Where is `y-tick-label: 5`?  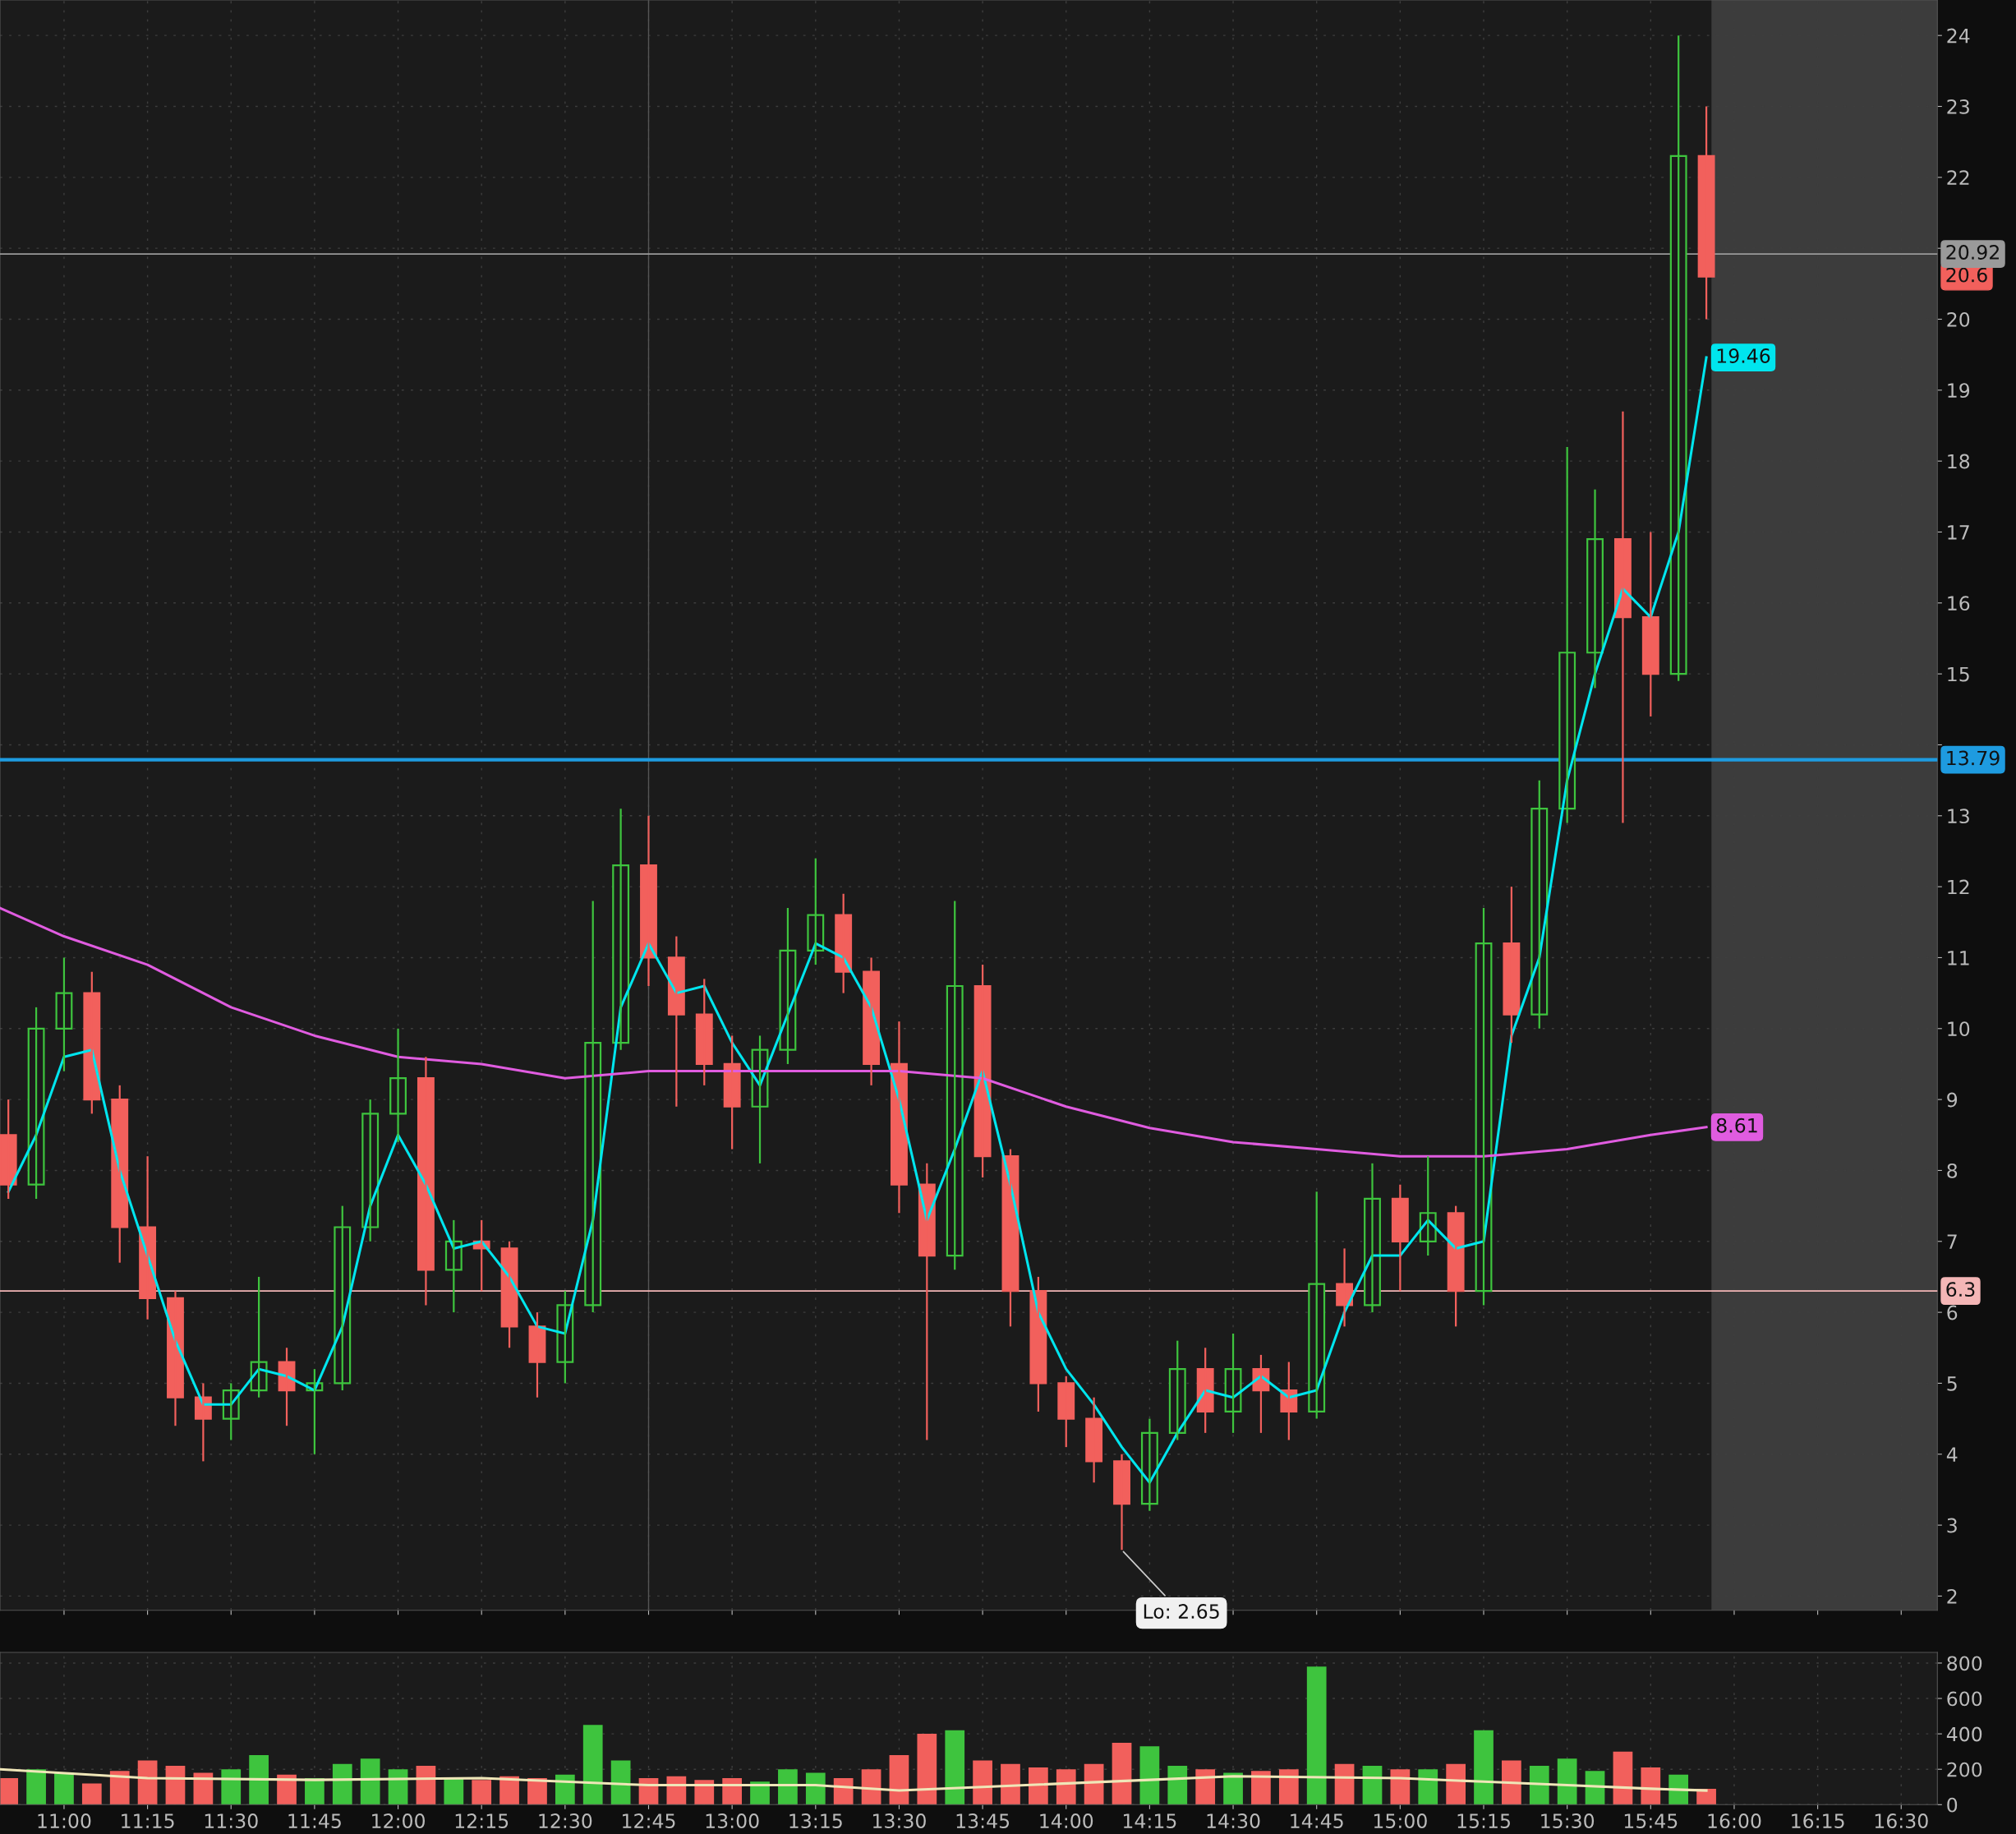
y-tick-label: 5 is located at coordinates (1952, 1383).